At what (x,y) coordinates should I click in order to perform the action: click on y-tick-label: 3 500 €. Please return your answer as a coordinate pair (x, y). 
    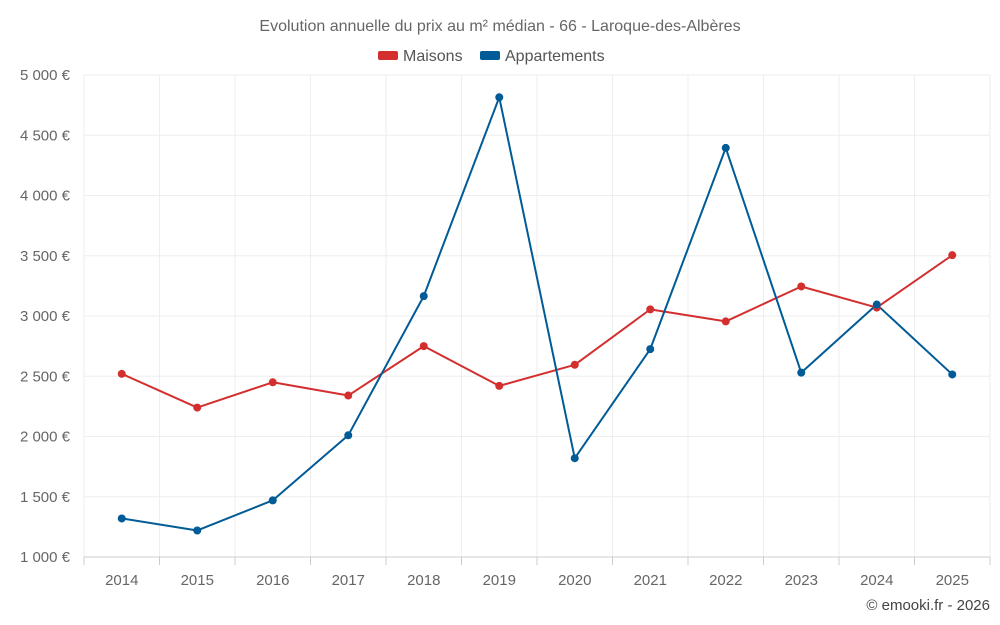
    Looking at the image, I should click on (45, 256).